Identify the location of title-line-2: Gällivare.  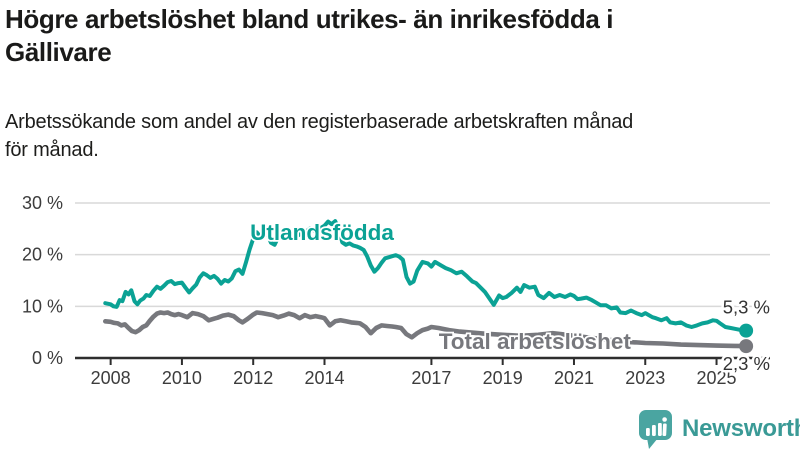
(58, 52).